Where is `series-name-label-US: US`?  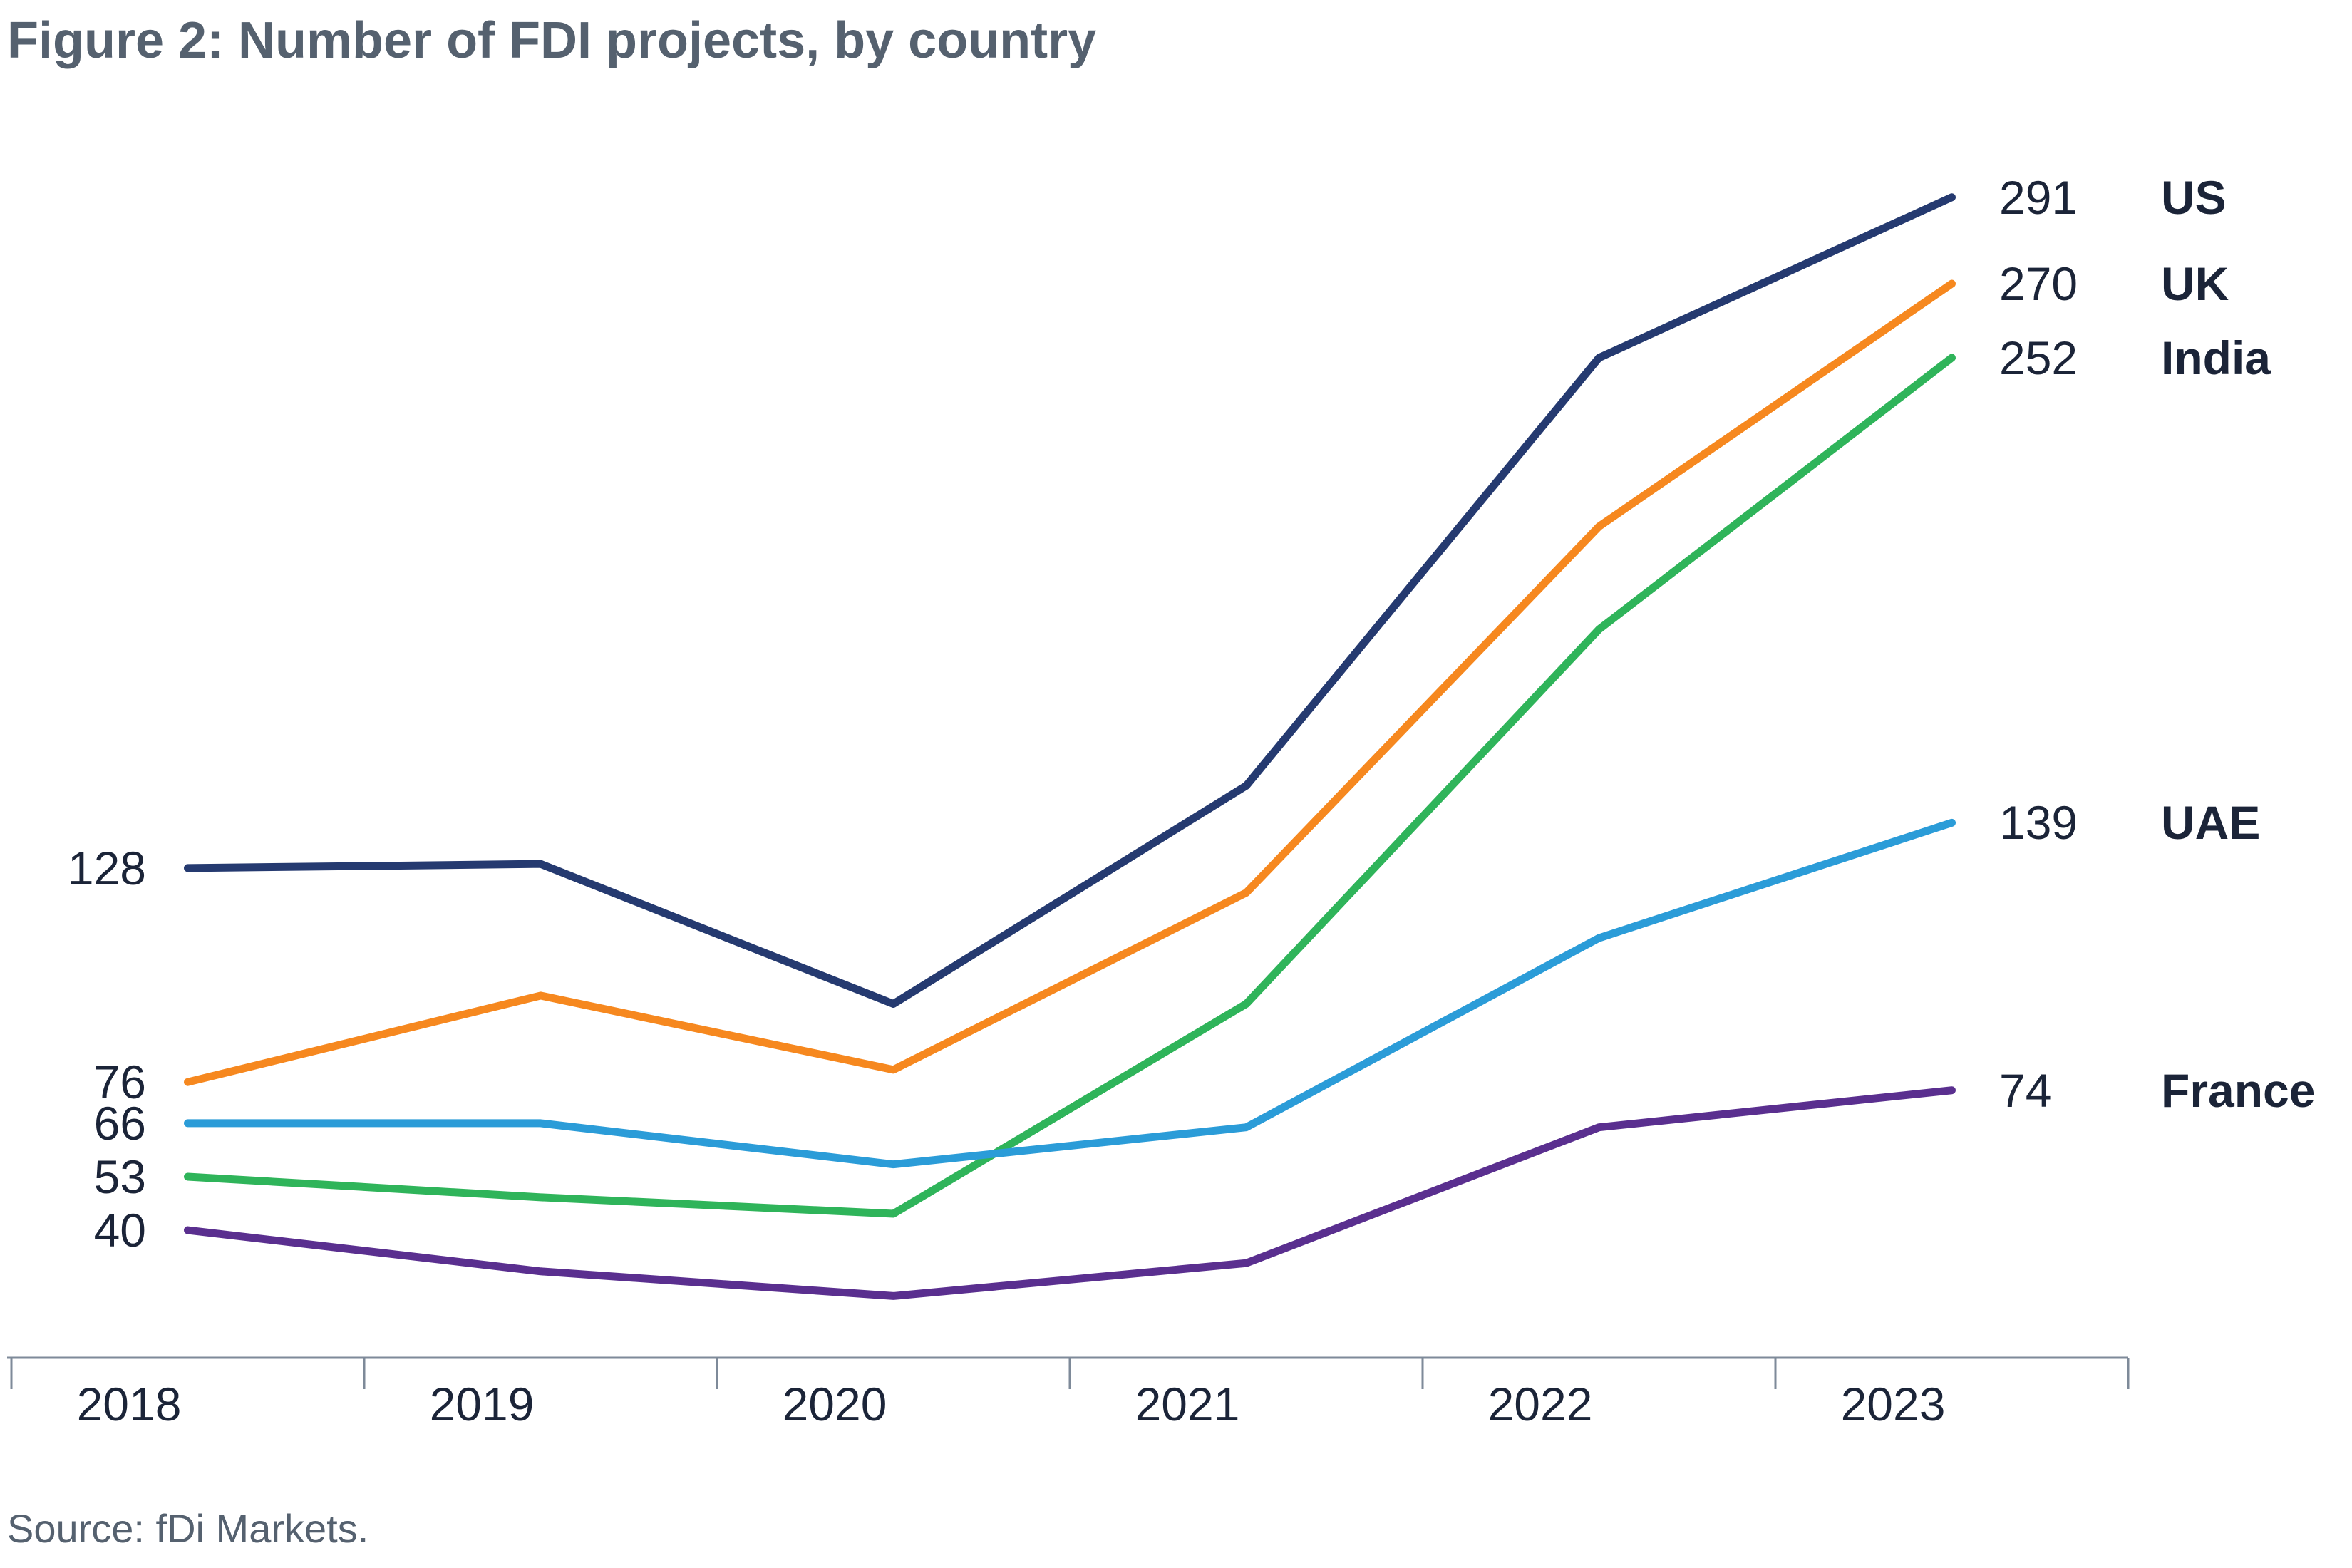 series-name-label-US: US is located at coordinates (2194, 197).